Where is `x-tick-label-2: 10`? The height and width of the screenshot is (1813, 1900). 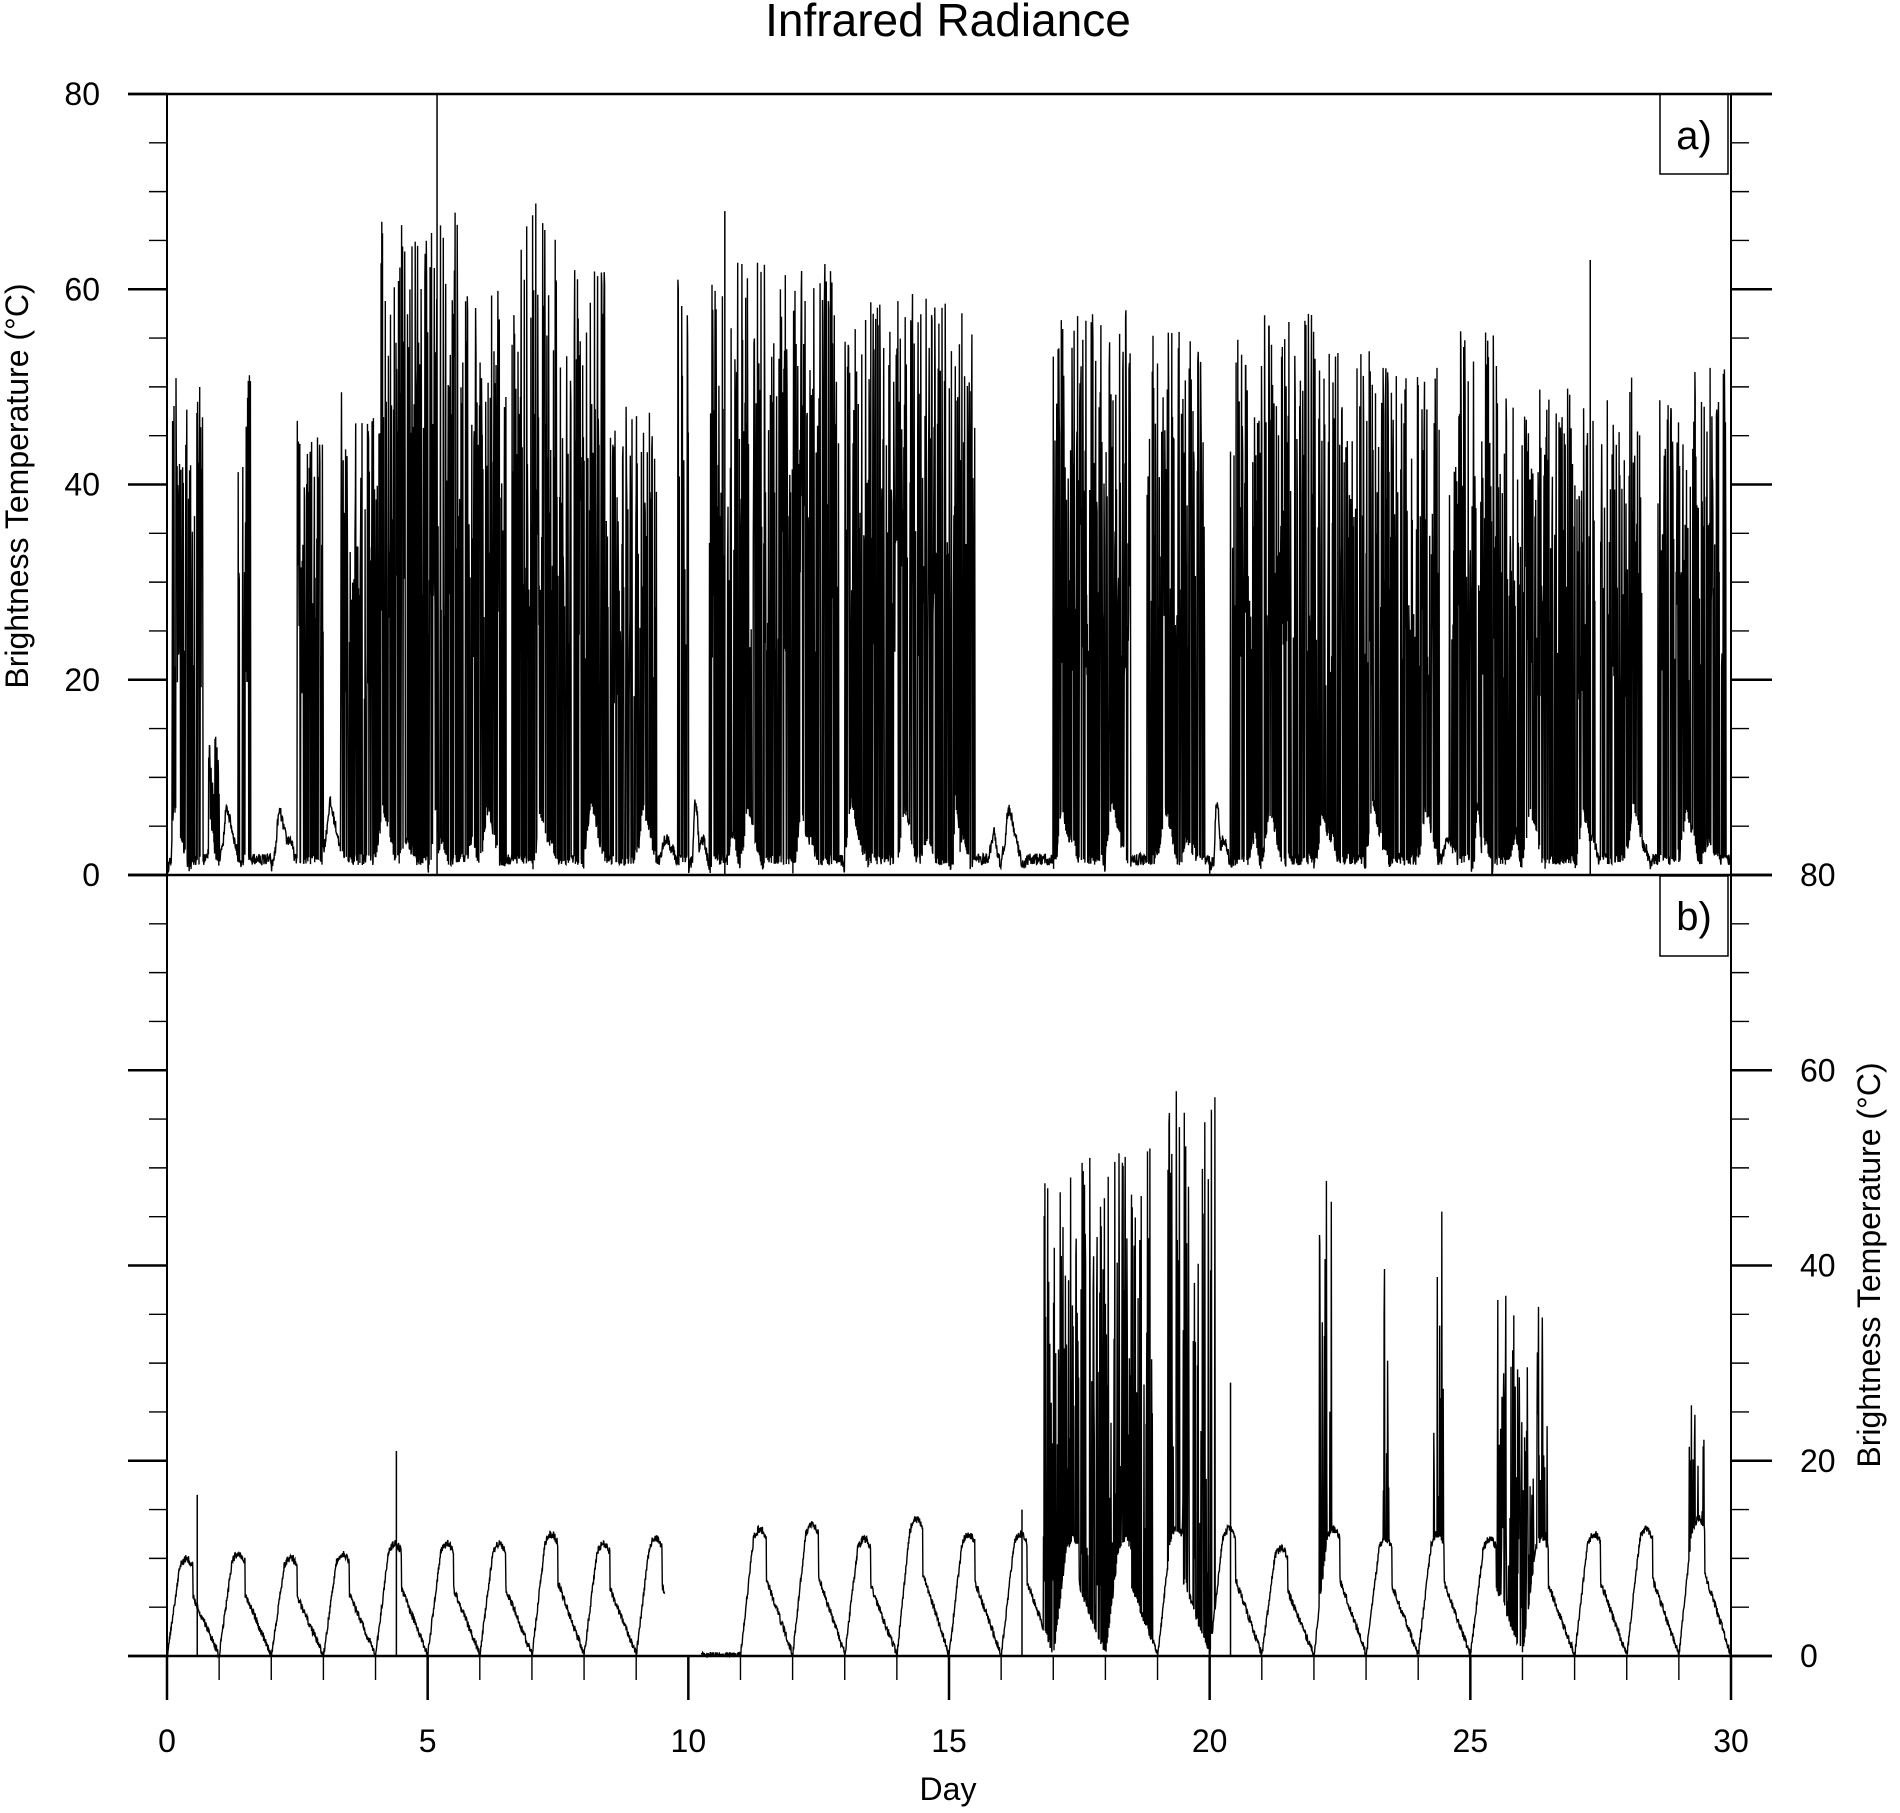 x-tick-label-2: 10 is located at coordinates (689, 1741).